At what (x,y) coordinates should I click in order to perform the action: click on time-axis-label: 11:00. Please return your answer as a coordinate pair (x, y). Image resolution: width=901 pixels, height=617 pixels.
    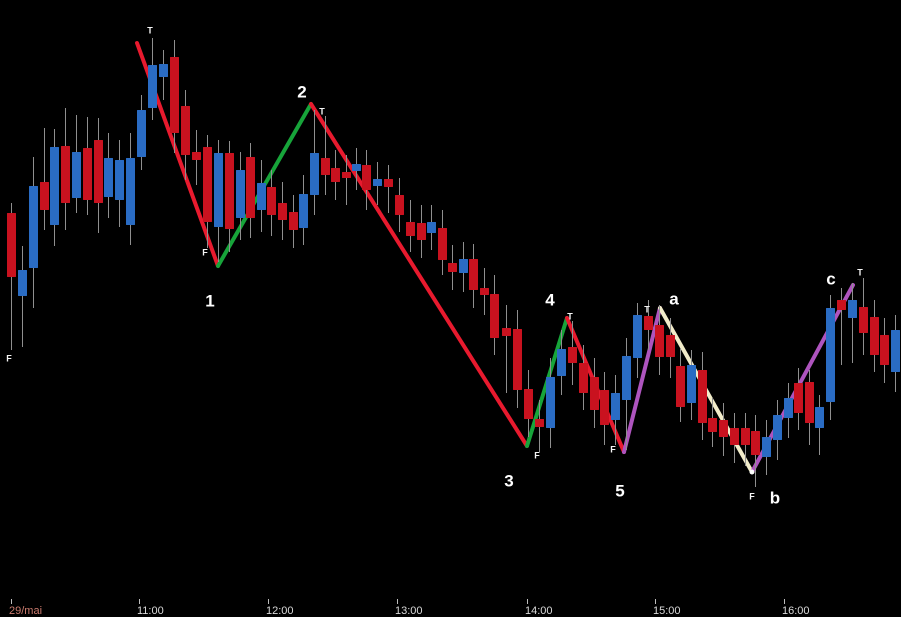
    Looking at the image, I should click on (150, 611).